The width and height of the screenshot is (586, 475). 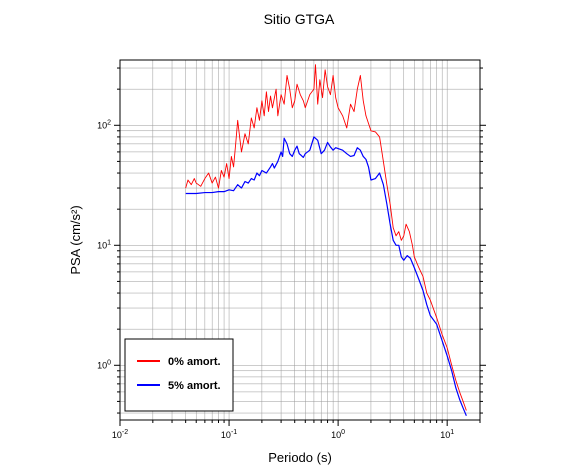 I want to click on y-tick-label: 10², so click(x=104, y=124).